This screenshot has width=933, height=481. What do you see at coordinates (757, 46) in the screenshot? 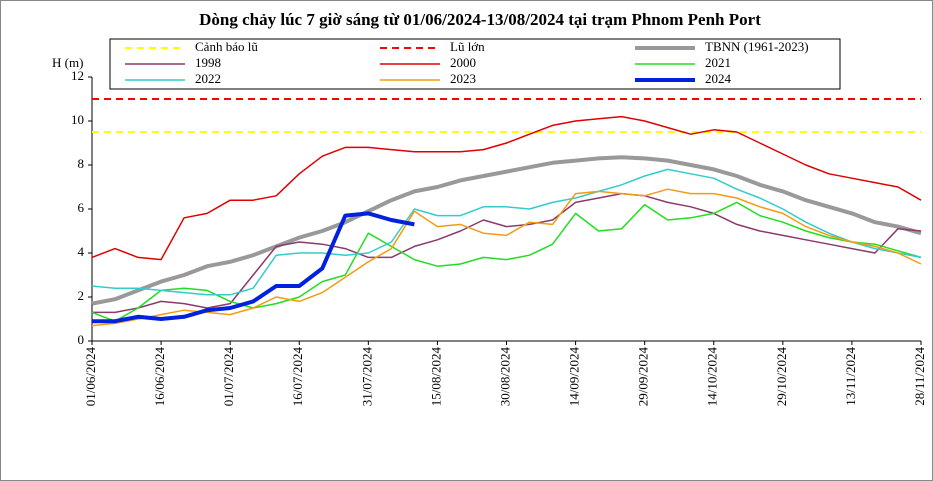
I see `legend-label: TBNN (1961-2023)` at bounding box center [757, 46].